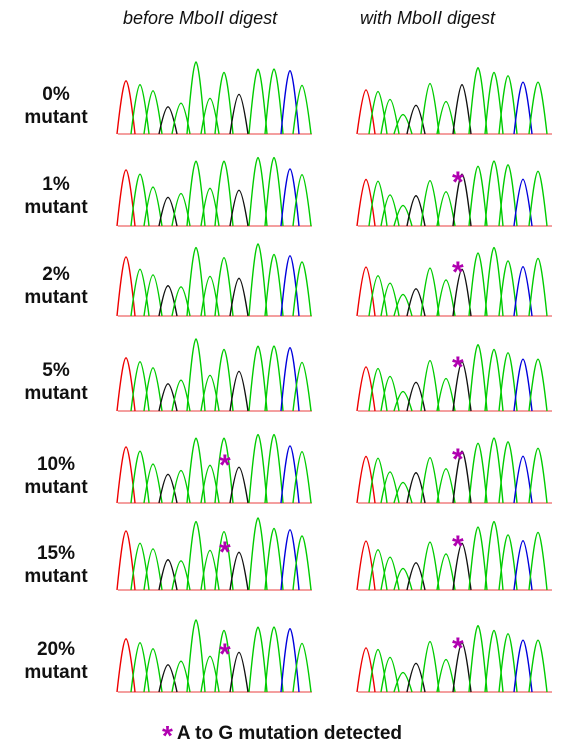 This screenshot has height=752, width=564. What do you see at coordinates (56, 94) in the screenshot?
I see `row-percent: 0%` at bounding box center [56, 94].